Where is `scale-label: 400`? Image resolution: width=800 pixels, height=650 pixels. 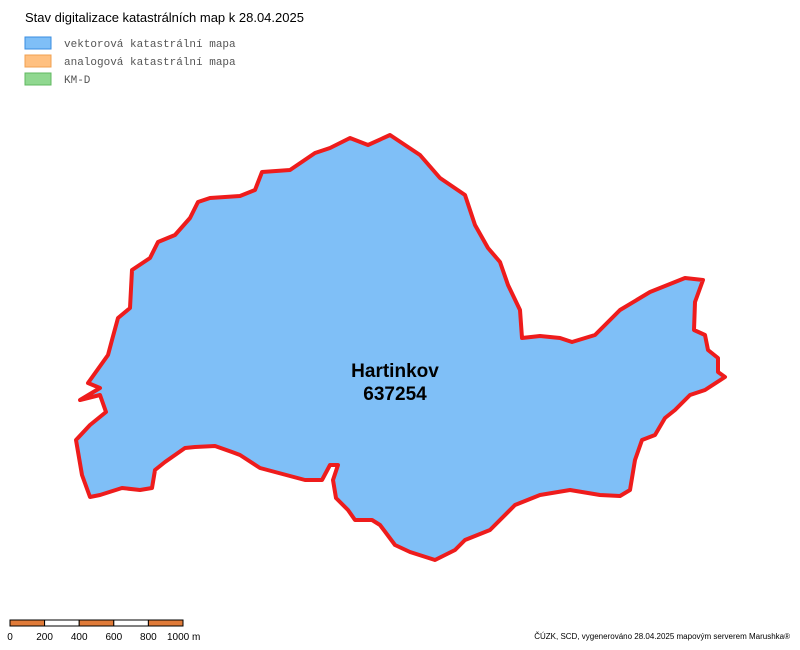 scale-label: 400 is located at coordinates (79, 637).